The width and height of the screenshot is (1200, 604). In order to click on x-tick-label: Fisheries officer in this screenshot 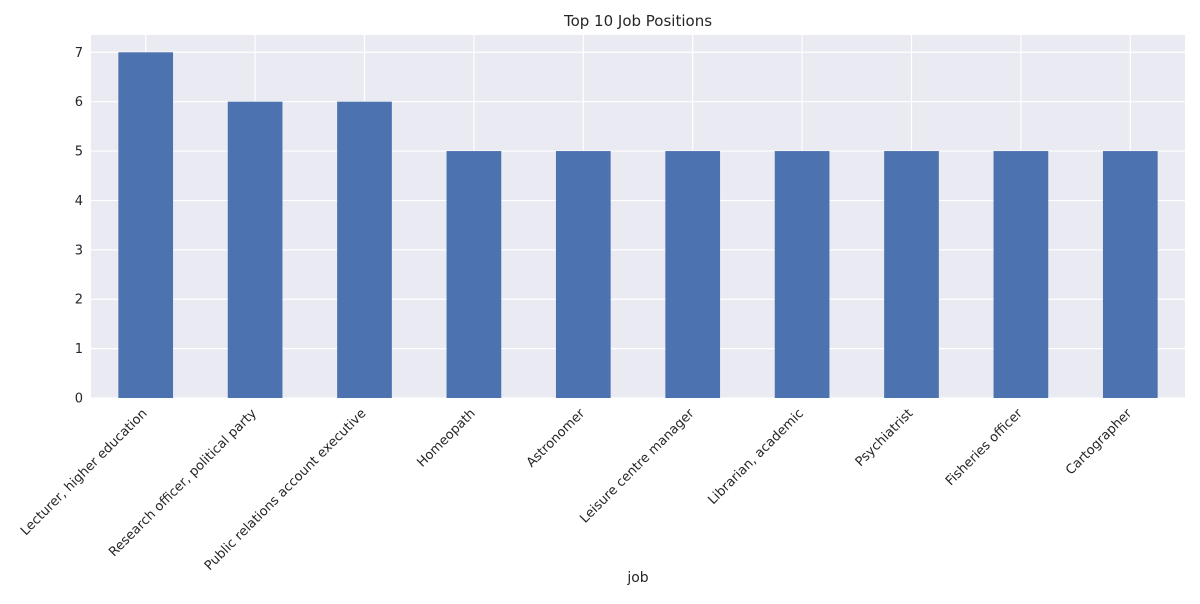, I will do `click(984, 447)`.